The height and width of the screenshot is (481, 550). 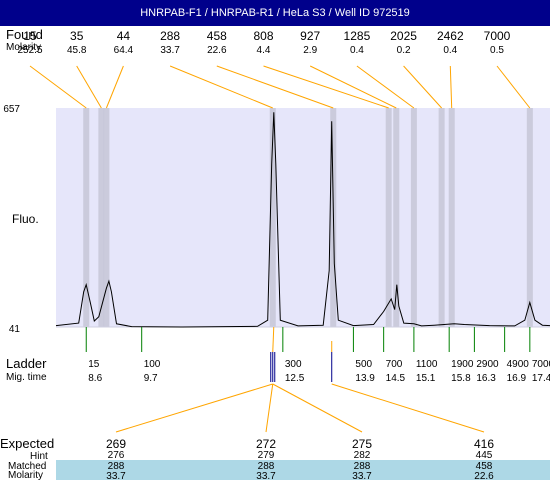 What do you see at coordinates (26, 363) in the screenshot?
I see `ladder-label: Ladder` at bounding box center [26, 363].